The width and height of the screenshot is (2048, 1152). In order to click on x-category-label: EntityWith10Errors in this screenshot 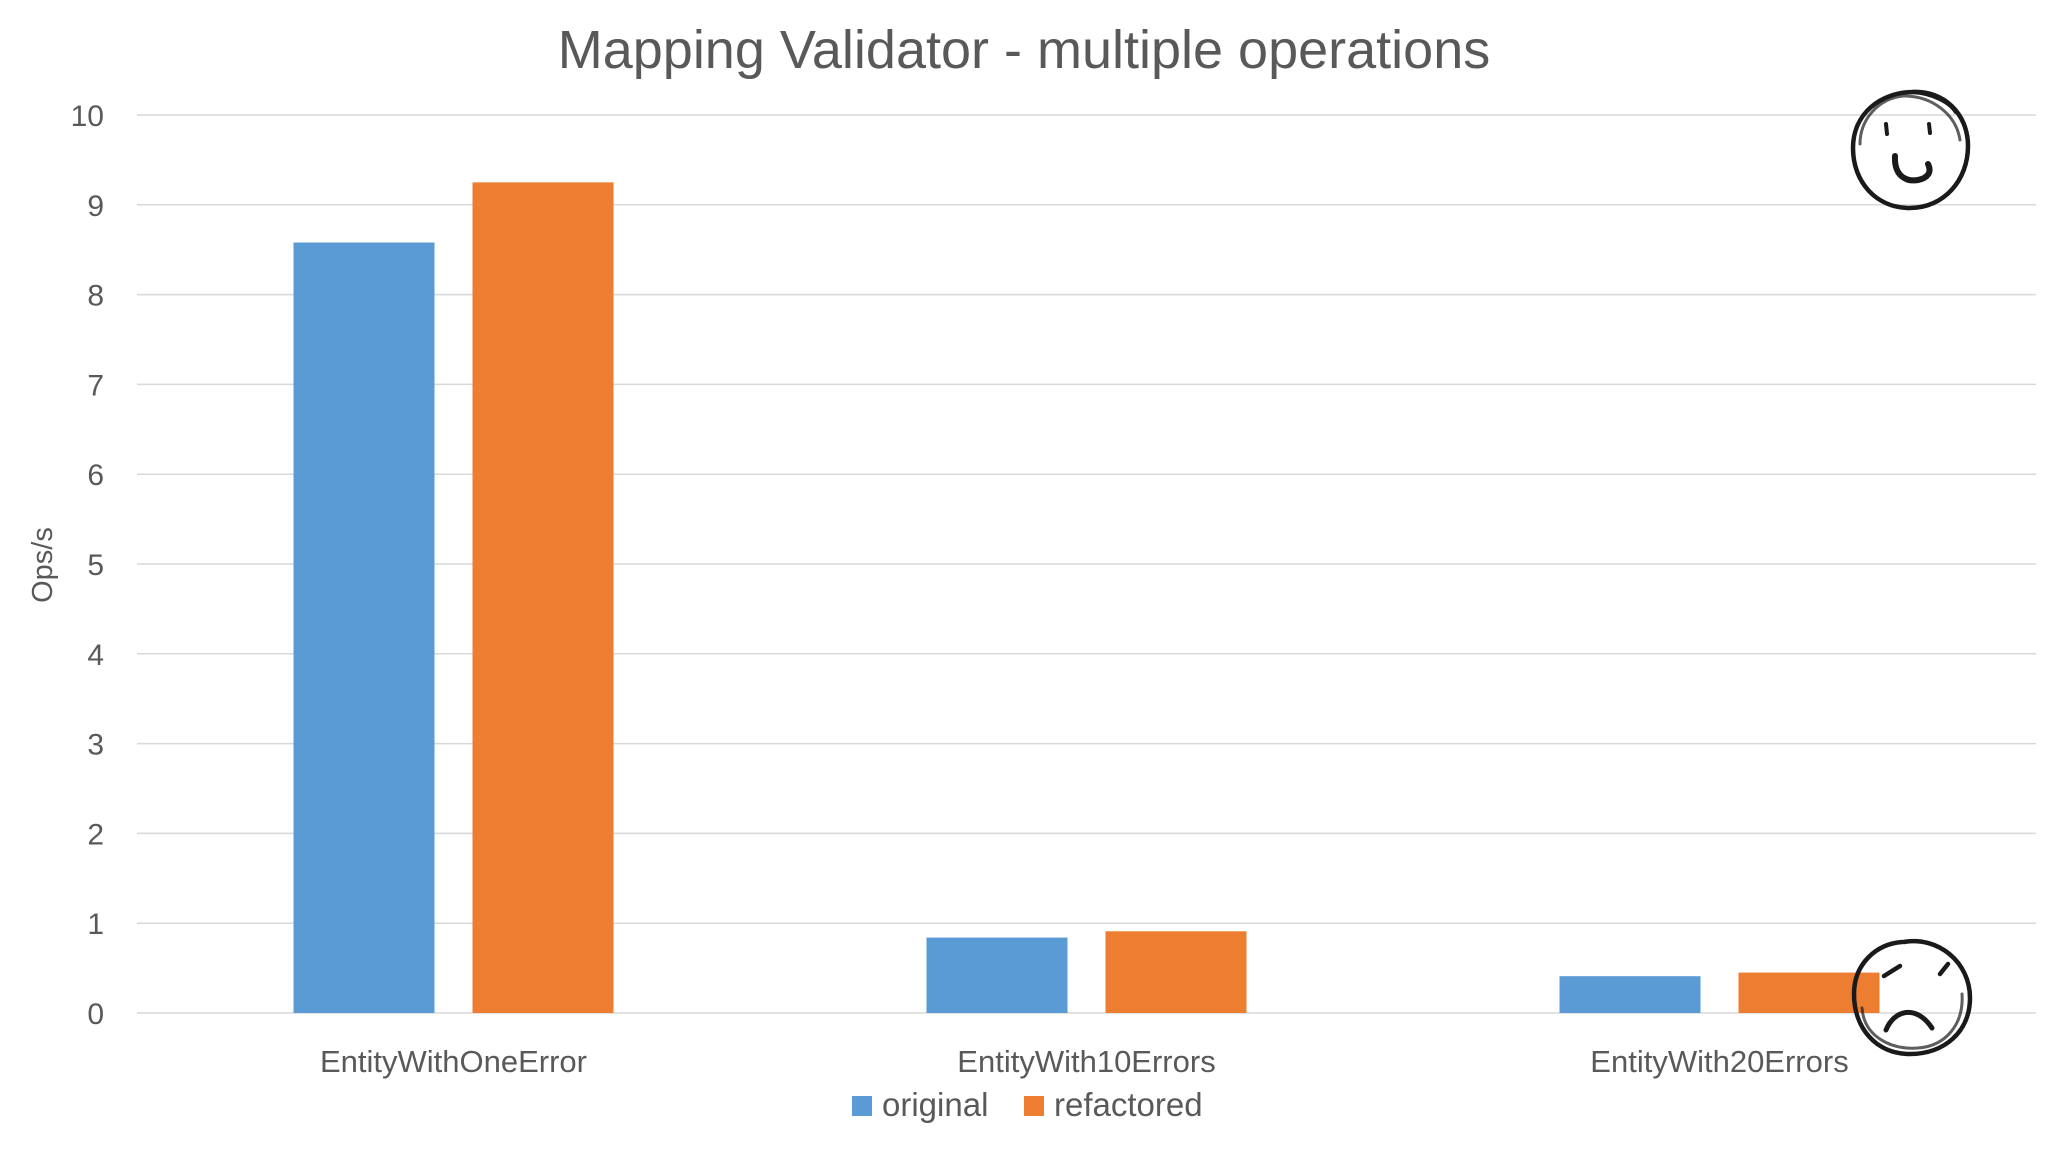, I will do `click(1086, 1061)`.